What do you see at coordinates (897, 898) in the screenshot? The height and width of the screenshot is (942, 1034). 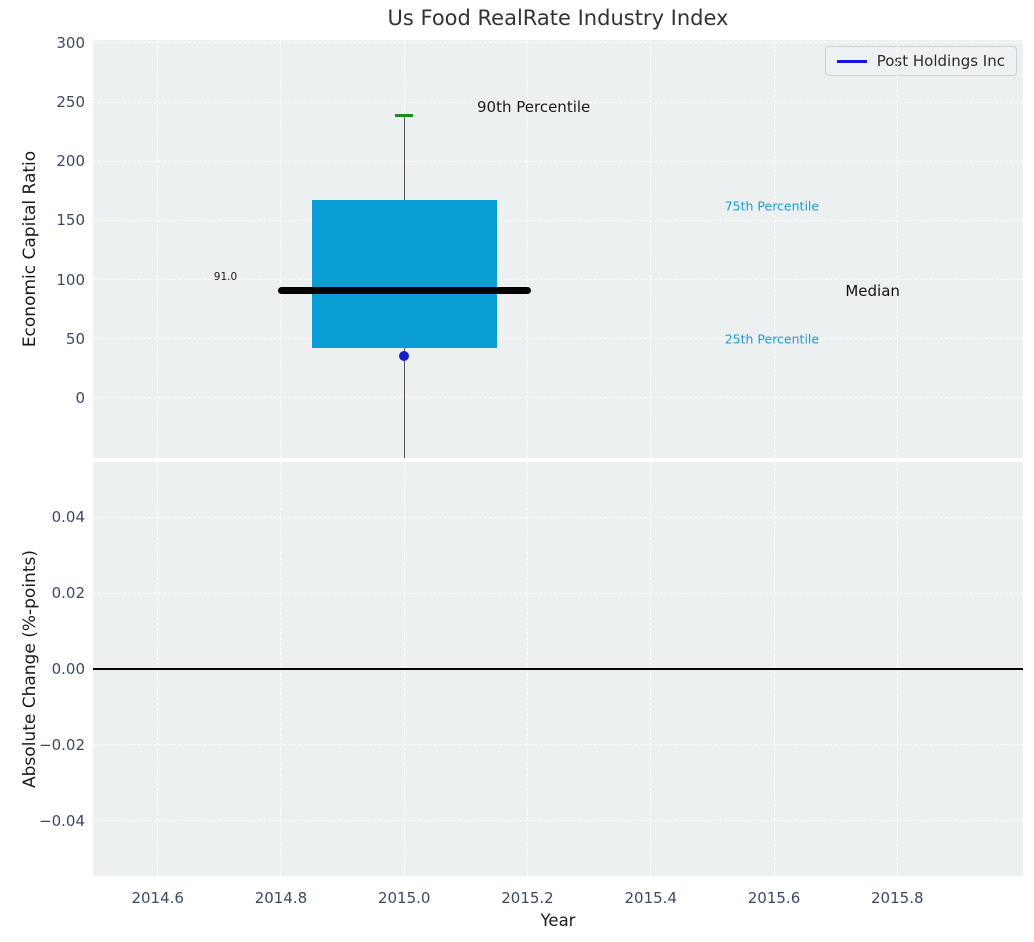 I see `xtick-label: 2015.8` at bounding box center [897, 898].